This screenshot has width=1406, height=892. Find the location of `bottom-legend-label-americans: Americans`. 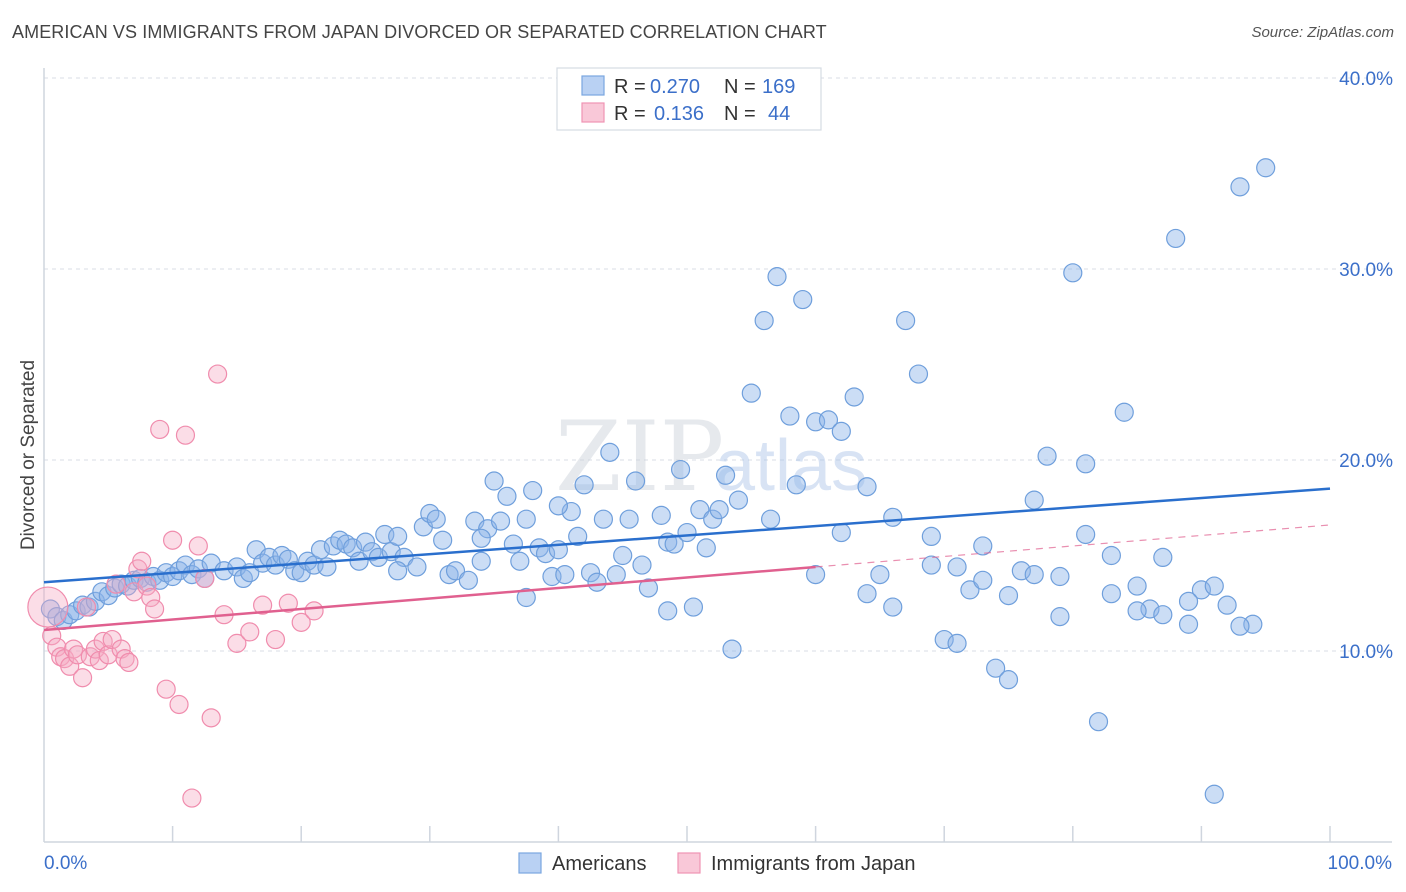

bottom-legend-label-americans: Americans is located at coordinates (599, 864).